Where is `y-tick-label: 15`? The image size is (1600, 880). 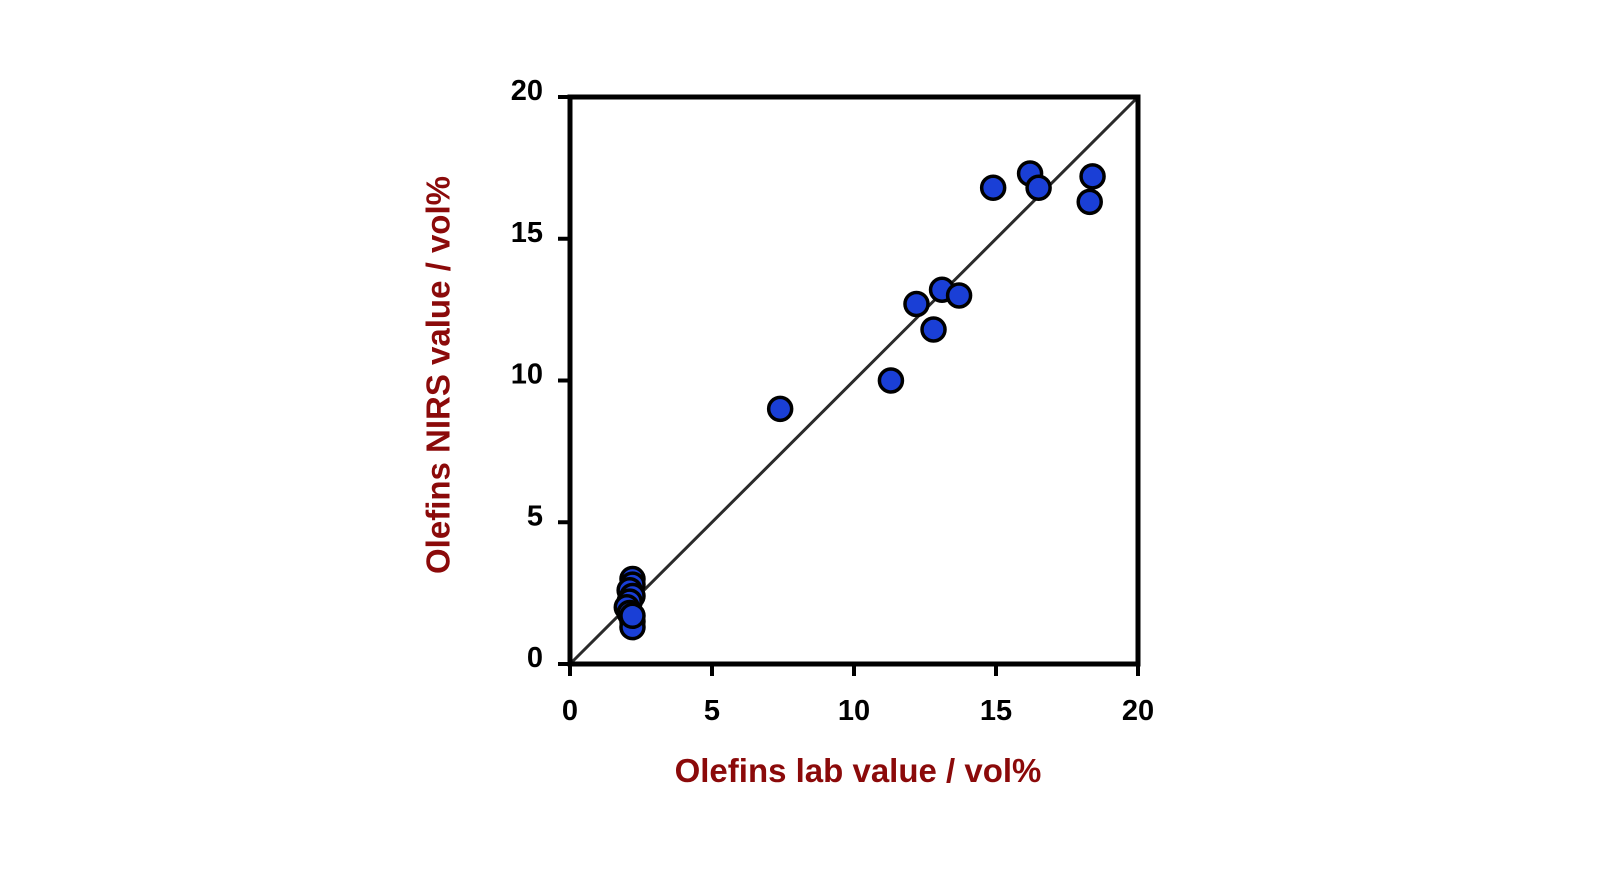 y-tick-label: 15 is located at coordinates (527, 233).